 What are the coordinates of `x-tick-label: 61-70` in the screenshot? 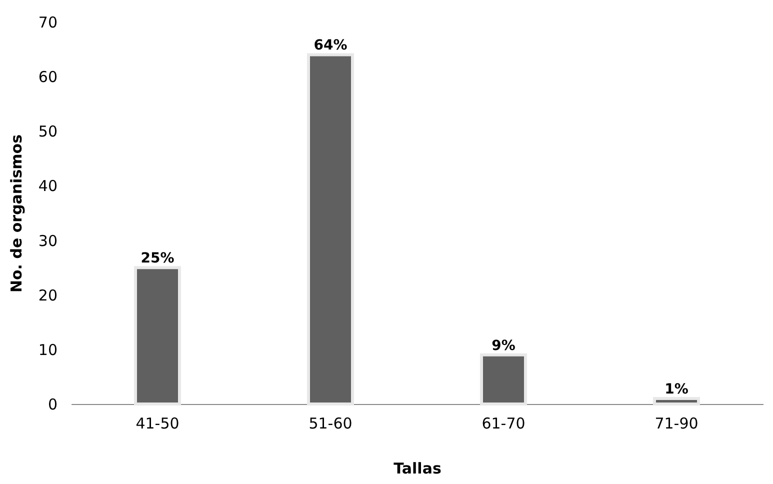 It's located at (504, 423).